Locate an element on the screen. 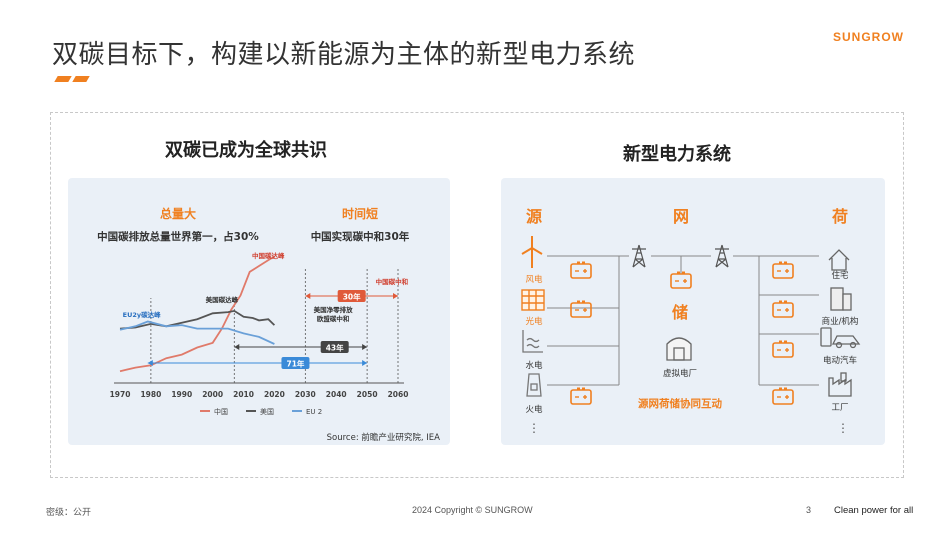  building-icon is located at coordinates (841, 299).